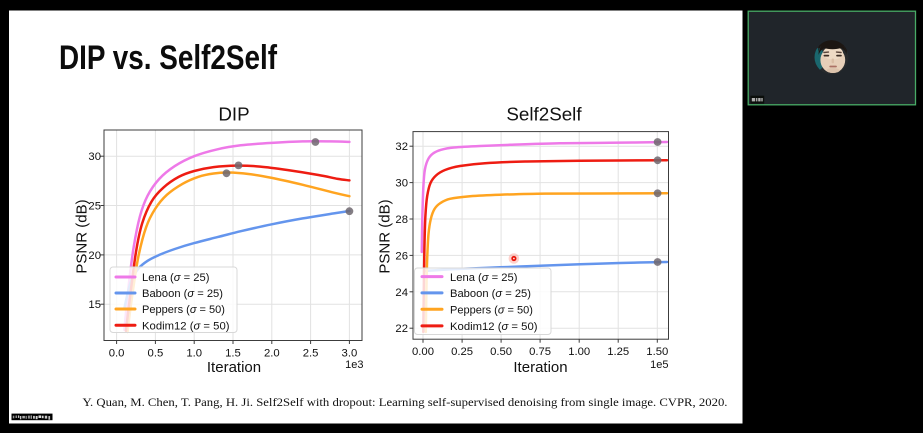 Image resolution: width=923 pixels, height=433 pixels. What do you see at coordinates (233, 114) in the screenshot?
I see `svg-text: DIP` at bounding box center [233, 114].